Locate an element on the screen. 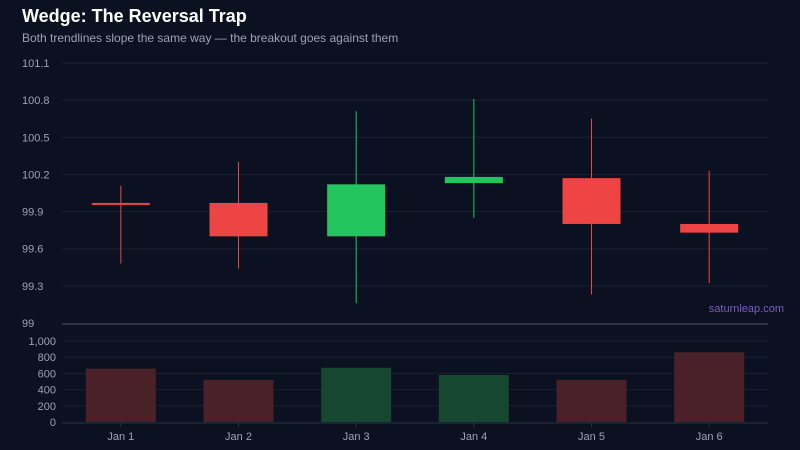 The image size is (800, 450). volume-axis: 1,000 800 600 400 200 0 is located at coordinates (42, 382).